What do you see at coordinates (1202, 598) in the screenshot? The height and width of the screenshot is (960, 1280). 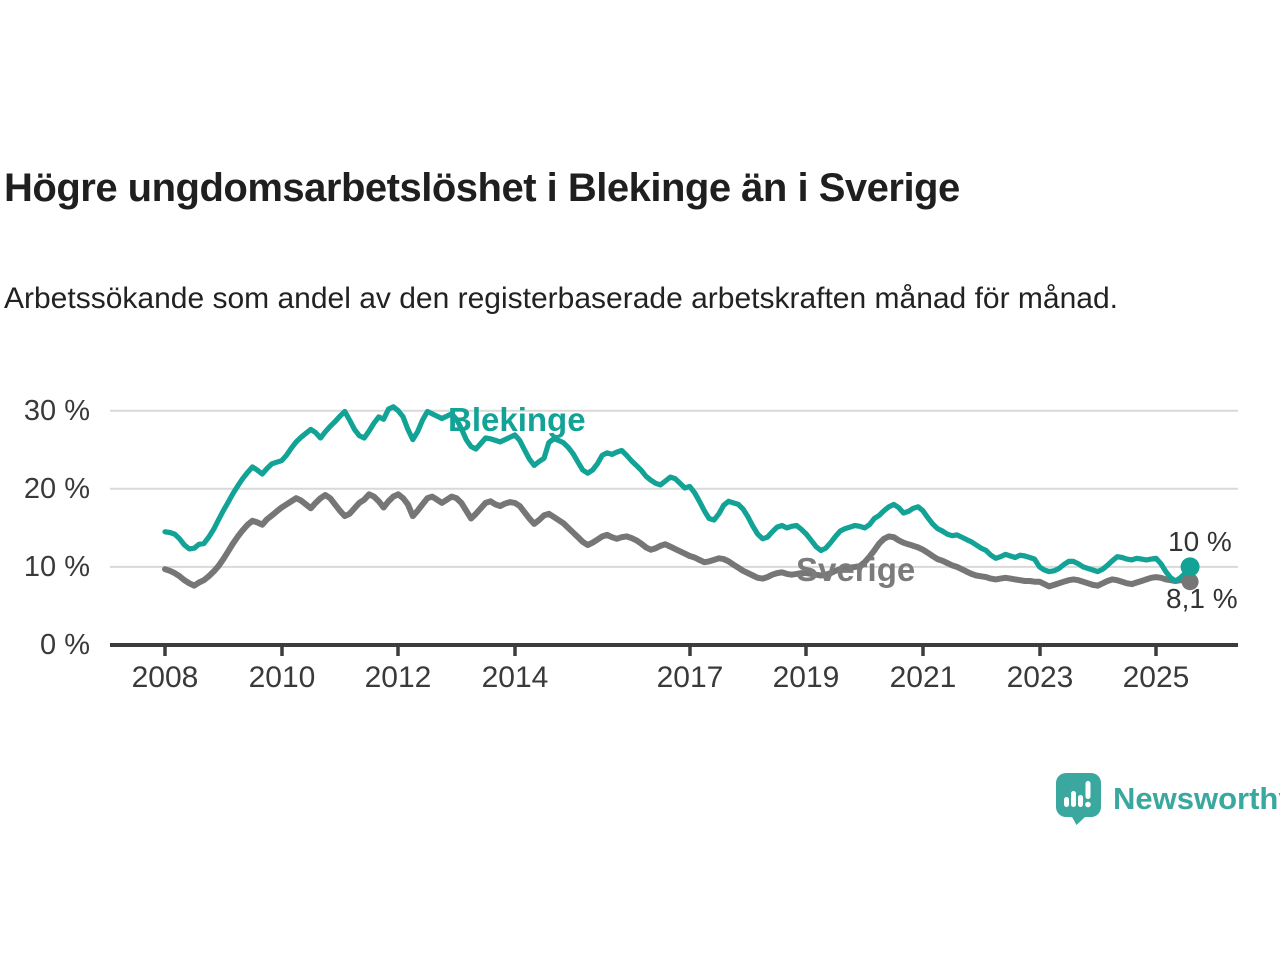 I see `end-value-sverige: 8,1 %` at bounding box center [1202, 598].